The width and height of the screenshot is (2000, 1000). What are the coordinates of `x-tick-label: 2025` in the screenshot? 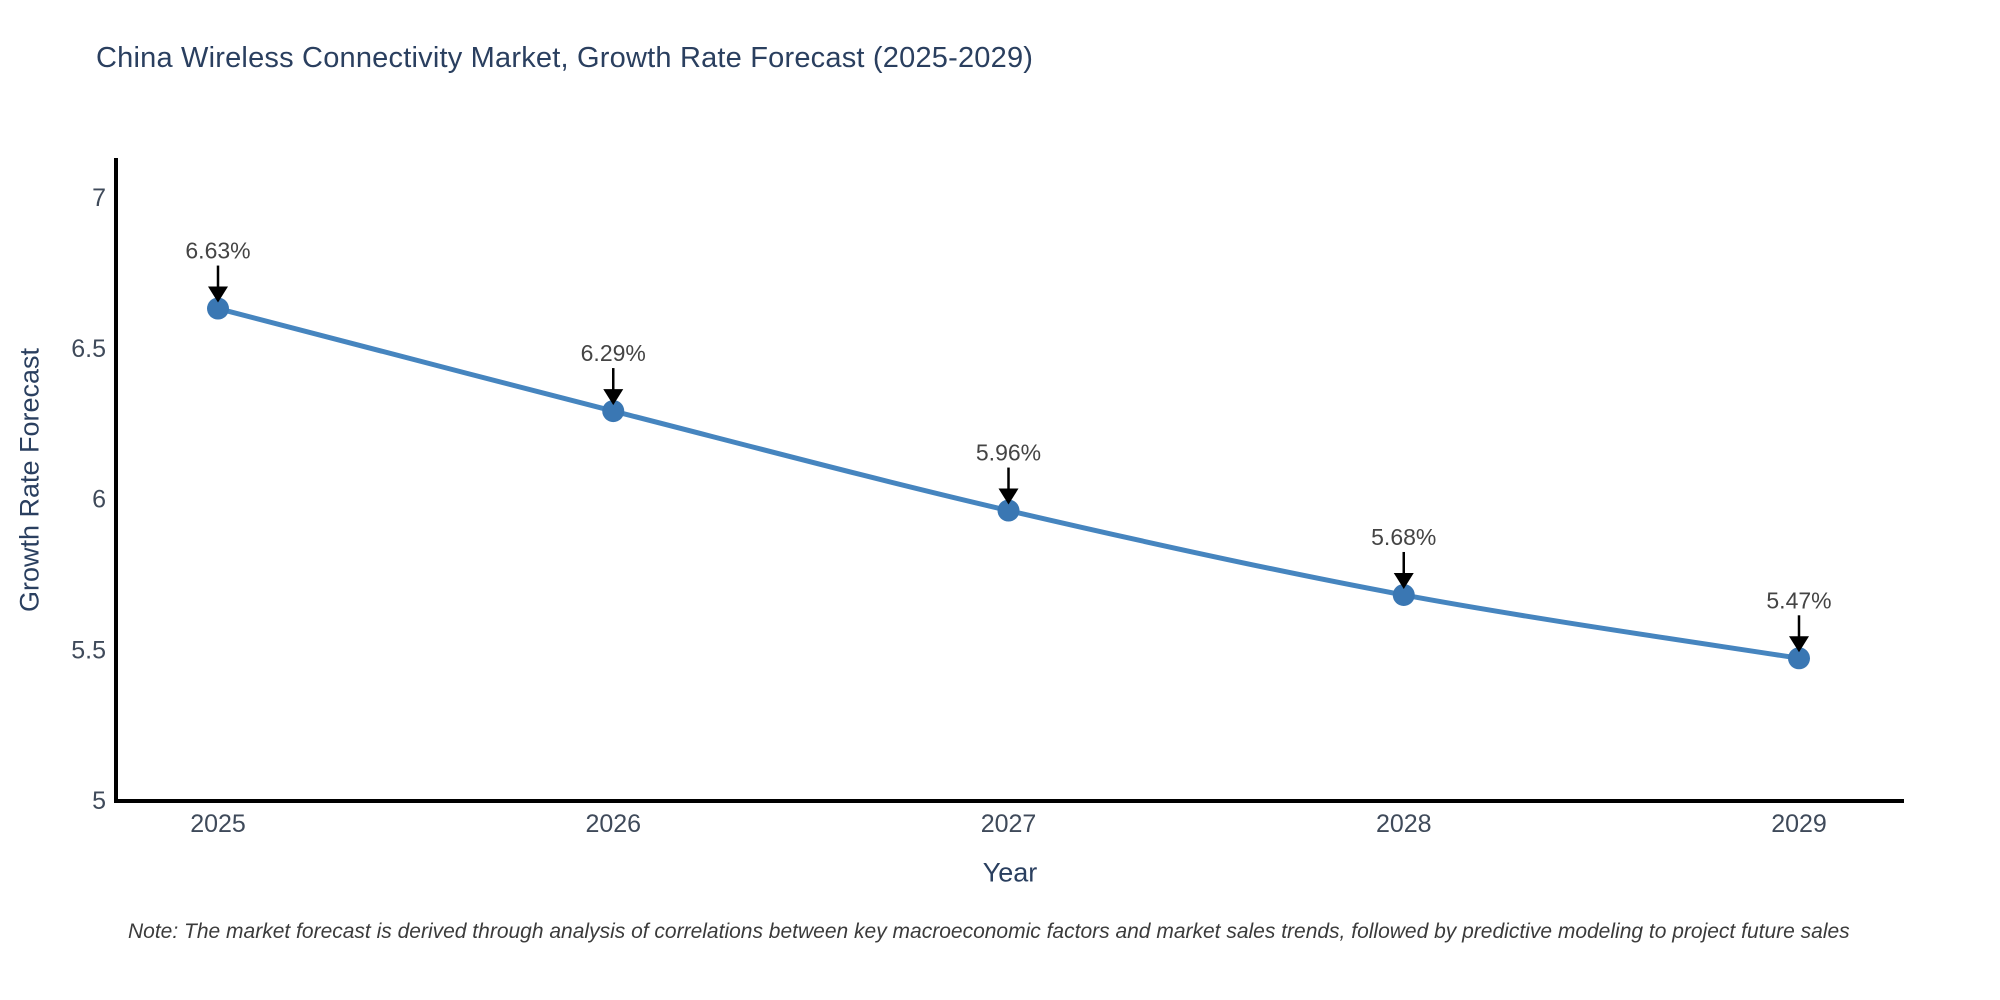 It's located at (218, 824).